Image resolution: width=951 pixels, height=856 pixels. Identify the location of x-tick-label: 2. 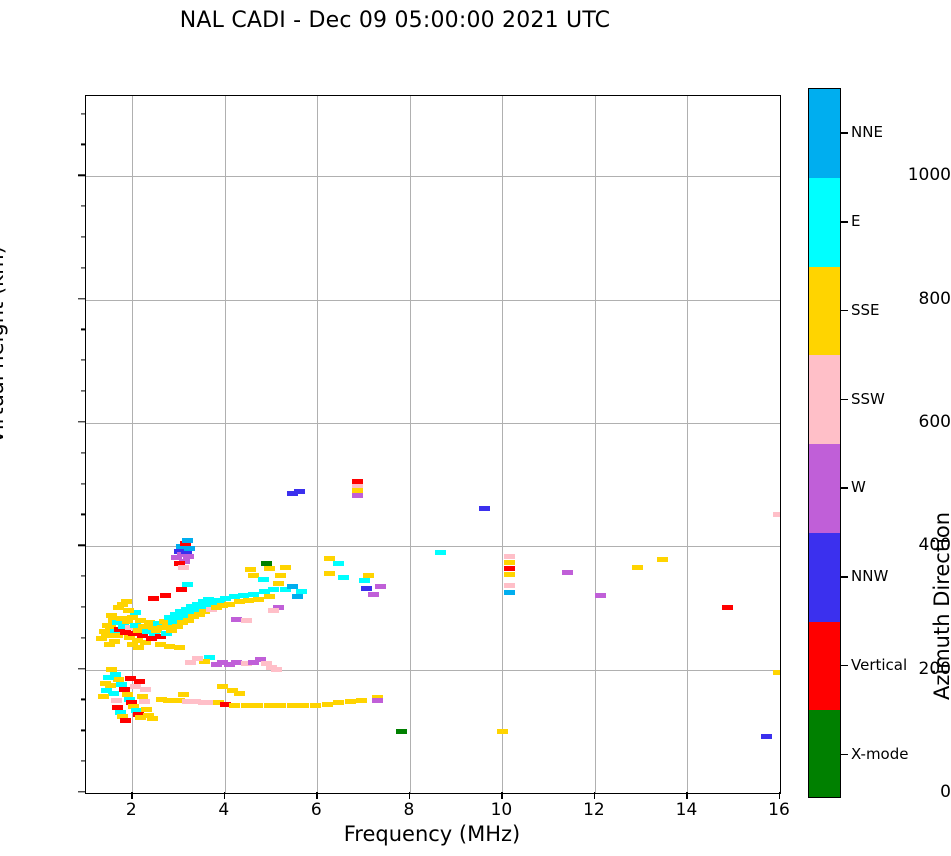
(131, 810).